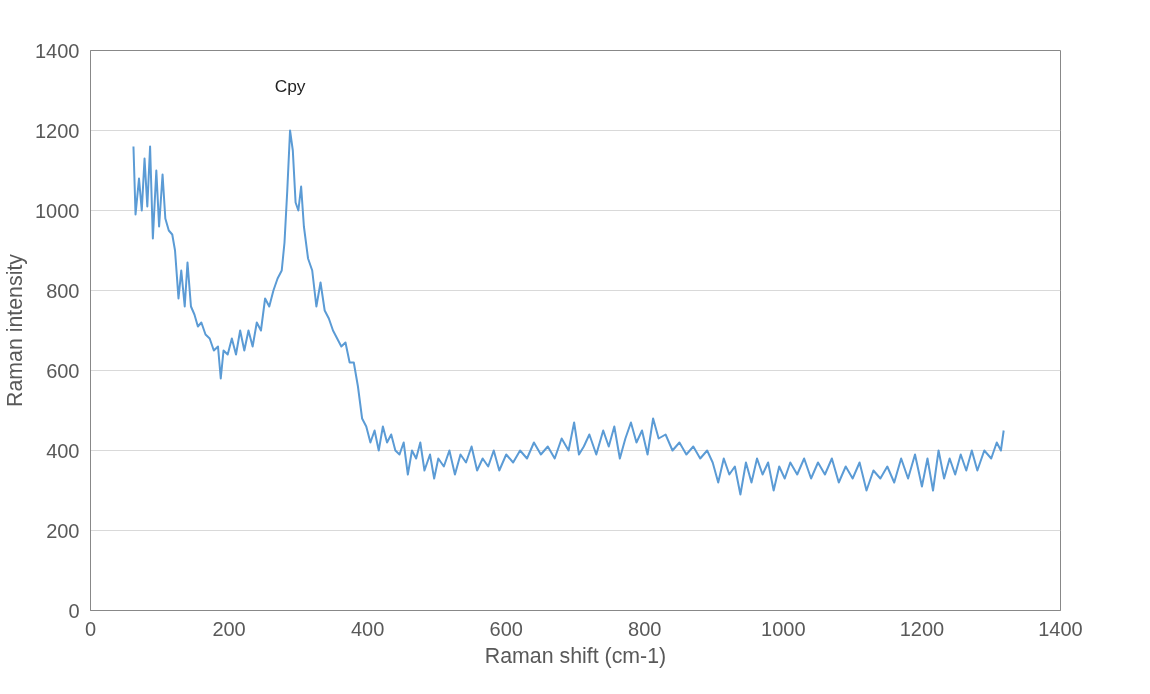 This screenshot has width=1150, height=694. What do you see at coordinates (63, 530) in the screenshot?
I see `y-tick-label: 200` at bounding box center [63, 530].